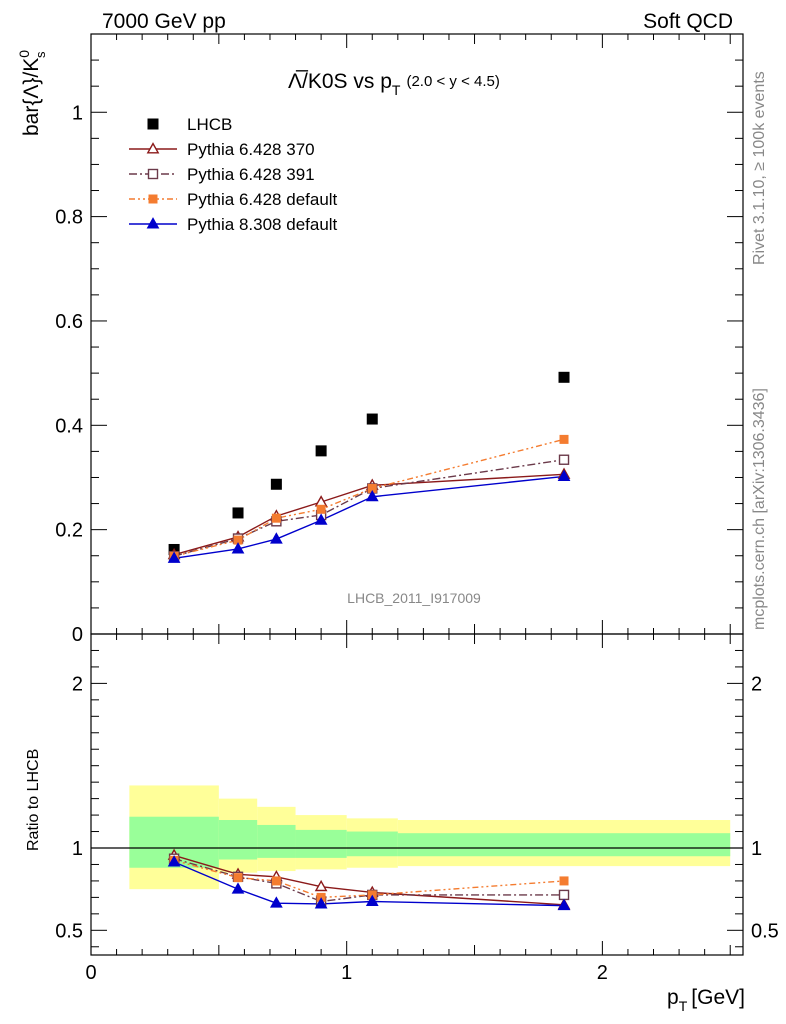 Image resolution: width=786 pixels, height=1024 pixels. What do you see at coordinates (31, 97) in the screenshot?
I see `y-axis-label-main: bar{Λ}/K` at bounding box center [31, 97].